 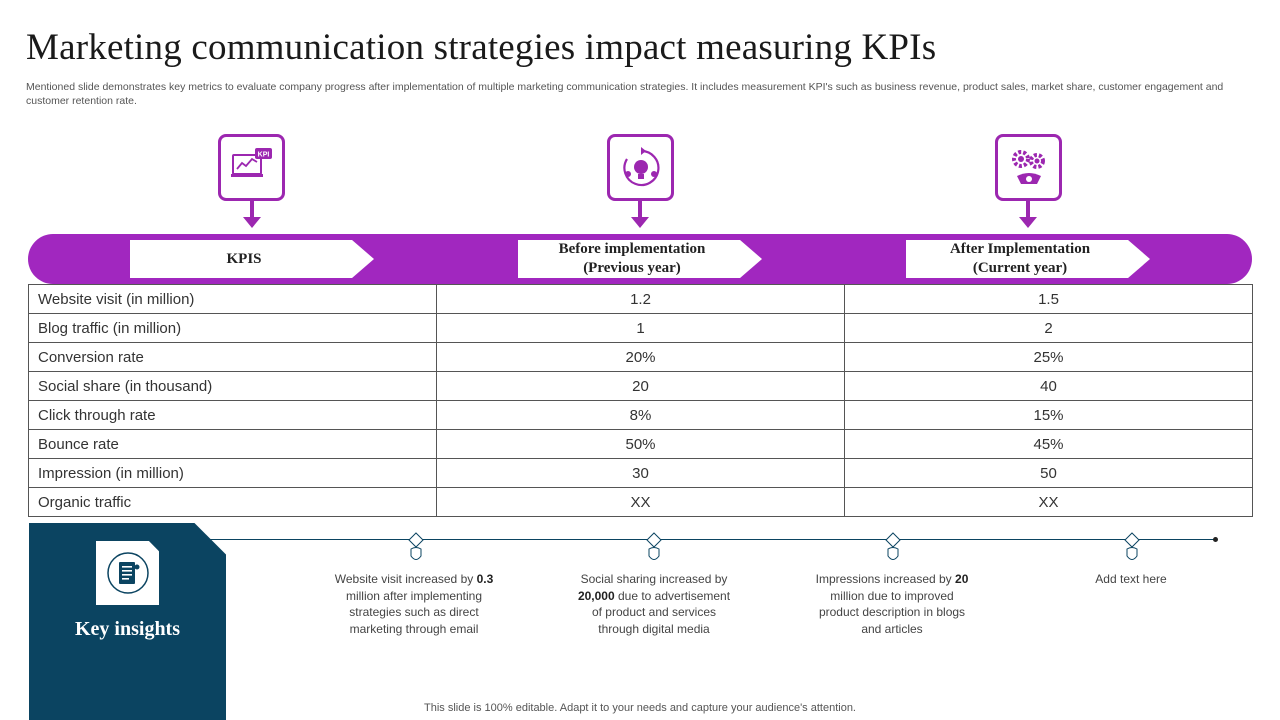 I want to click on kpi-name-cell: Conversion rate, so click(x=232, y=357).